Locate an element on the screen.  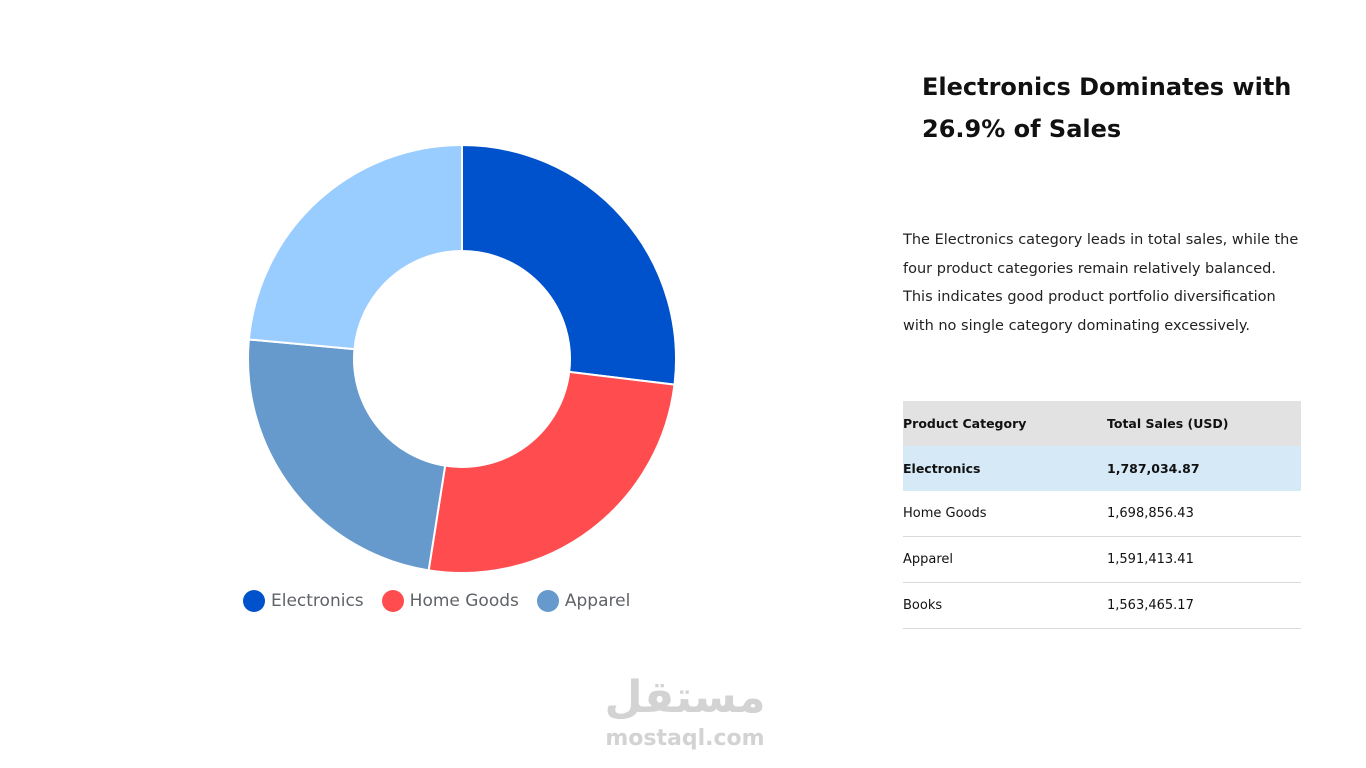
table-row: Apparel 1,591,413.41 is located at coordinates (1102, 559).